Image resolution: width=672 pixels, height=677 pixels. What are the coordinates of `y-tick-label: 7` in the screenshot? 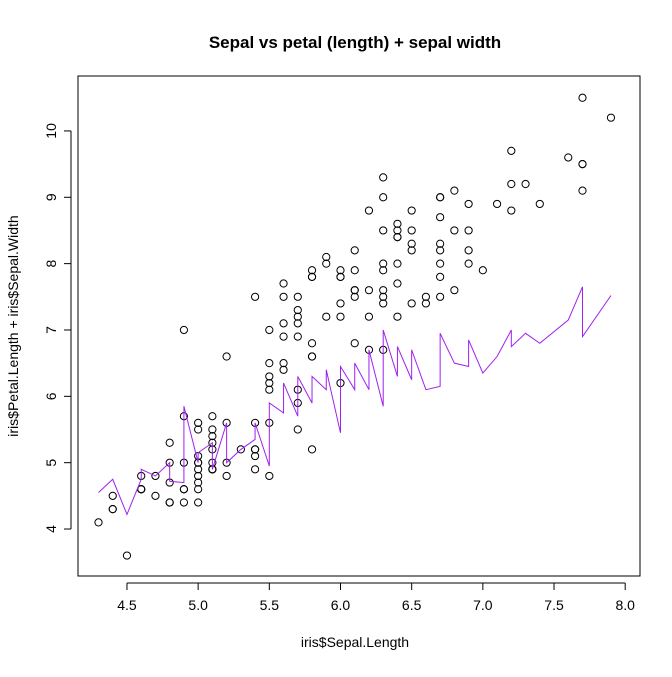 It's located at (51, 330).